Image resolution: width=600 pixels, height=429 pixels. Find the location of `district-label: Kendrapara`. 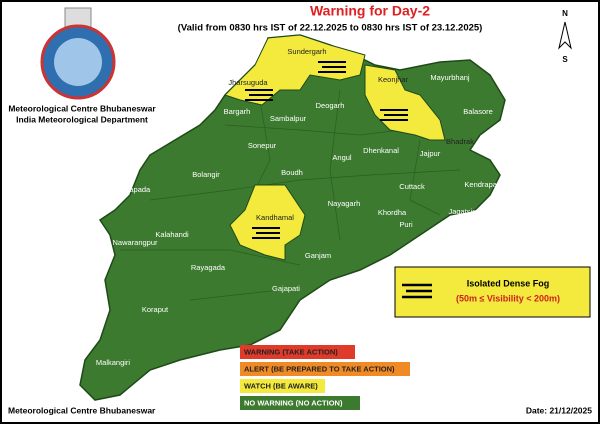

district-label: Kendrapara is located at coordinates (484, 184).